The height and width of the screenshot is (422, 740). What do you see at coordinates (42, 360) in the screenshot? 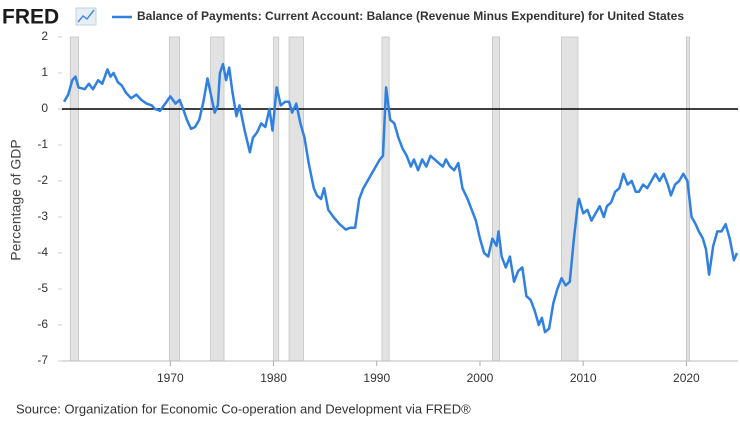
I see `y-tick-label: -7` at bounding box center [42, 360].